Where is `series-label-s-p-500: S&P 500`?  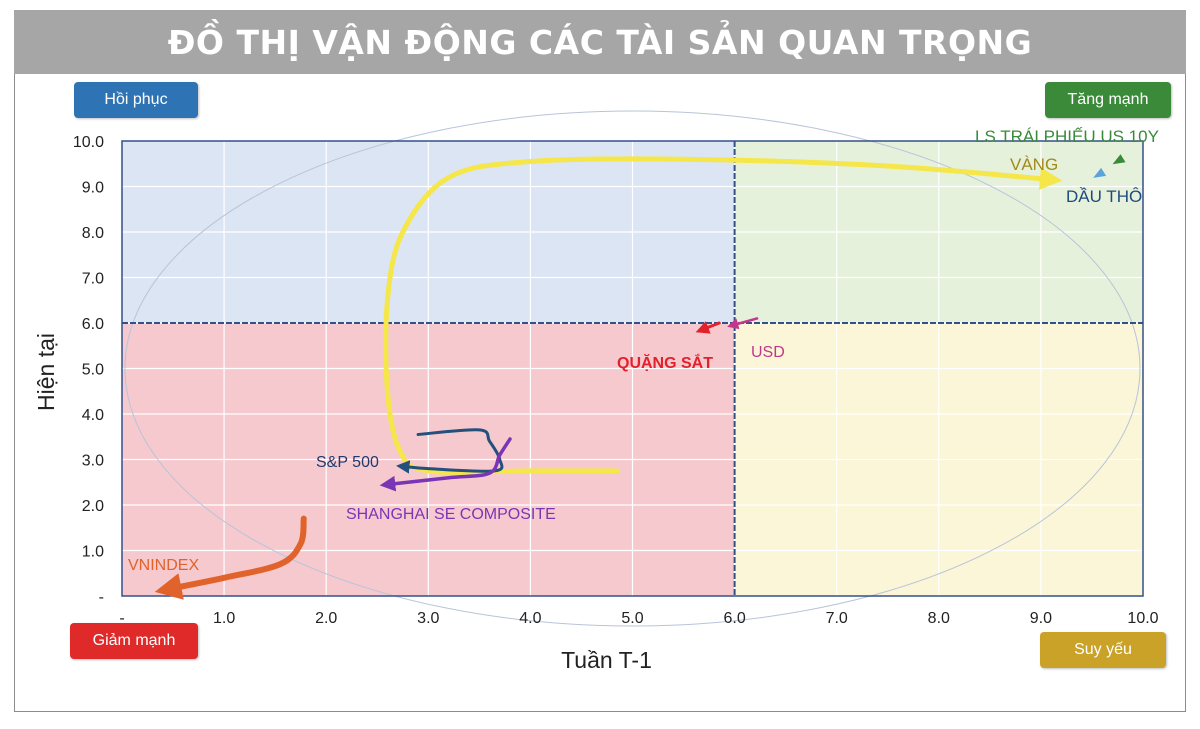
series-label-s-p-500: S&P 500 is located at coordinates (347, 462).